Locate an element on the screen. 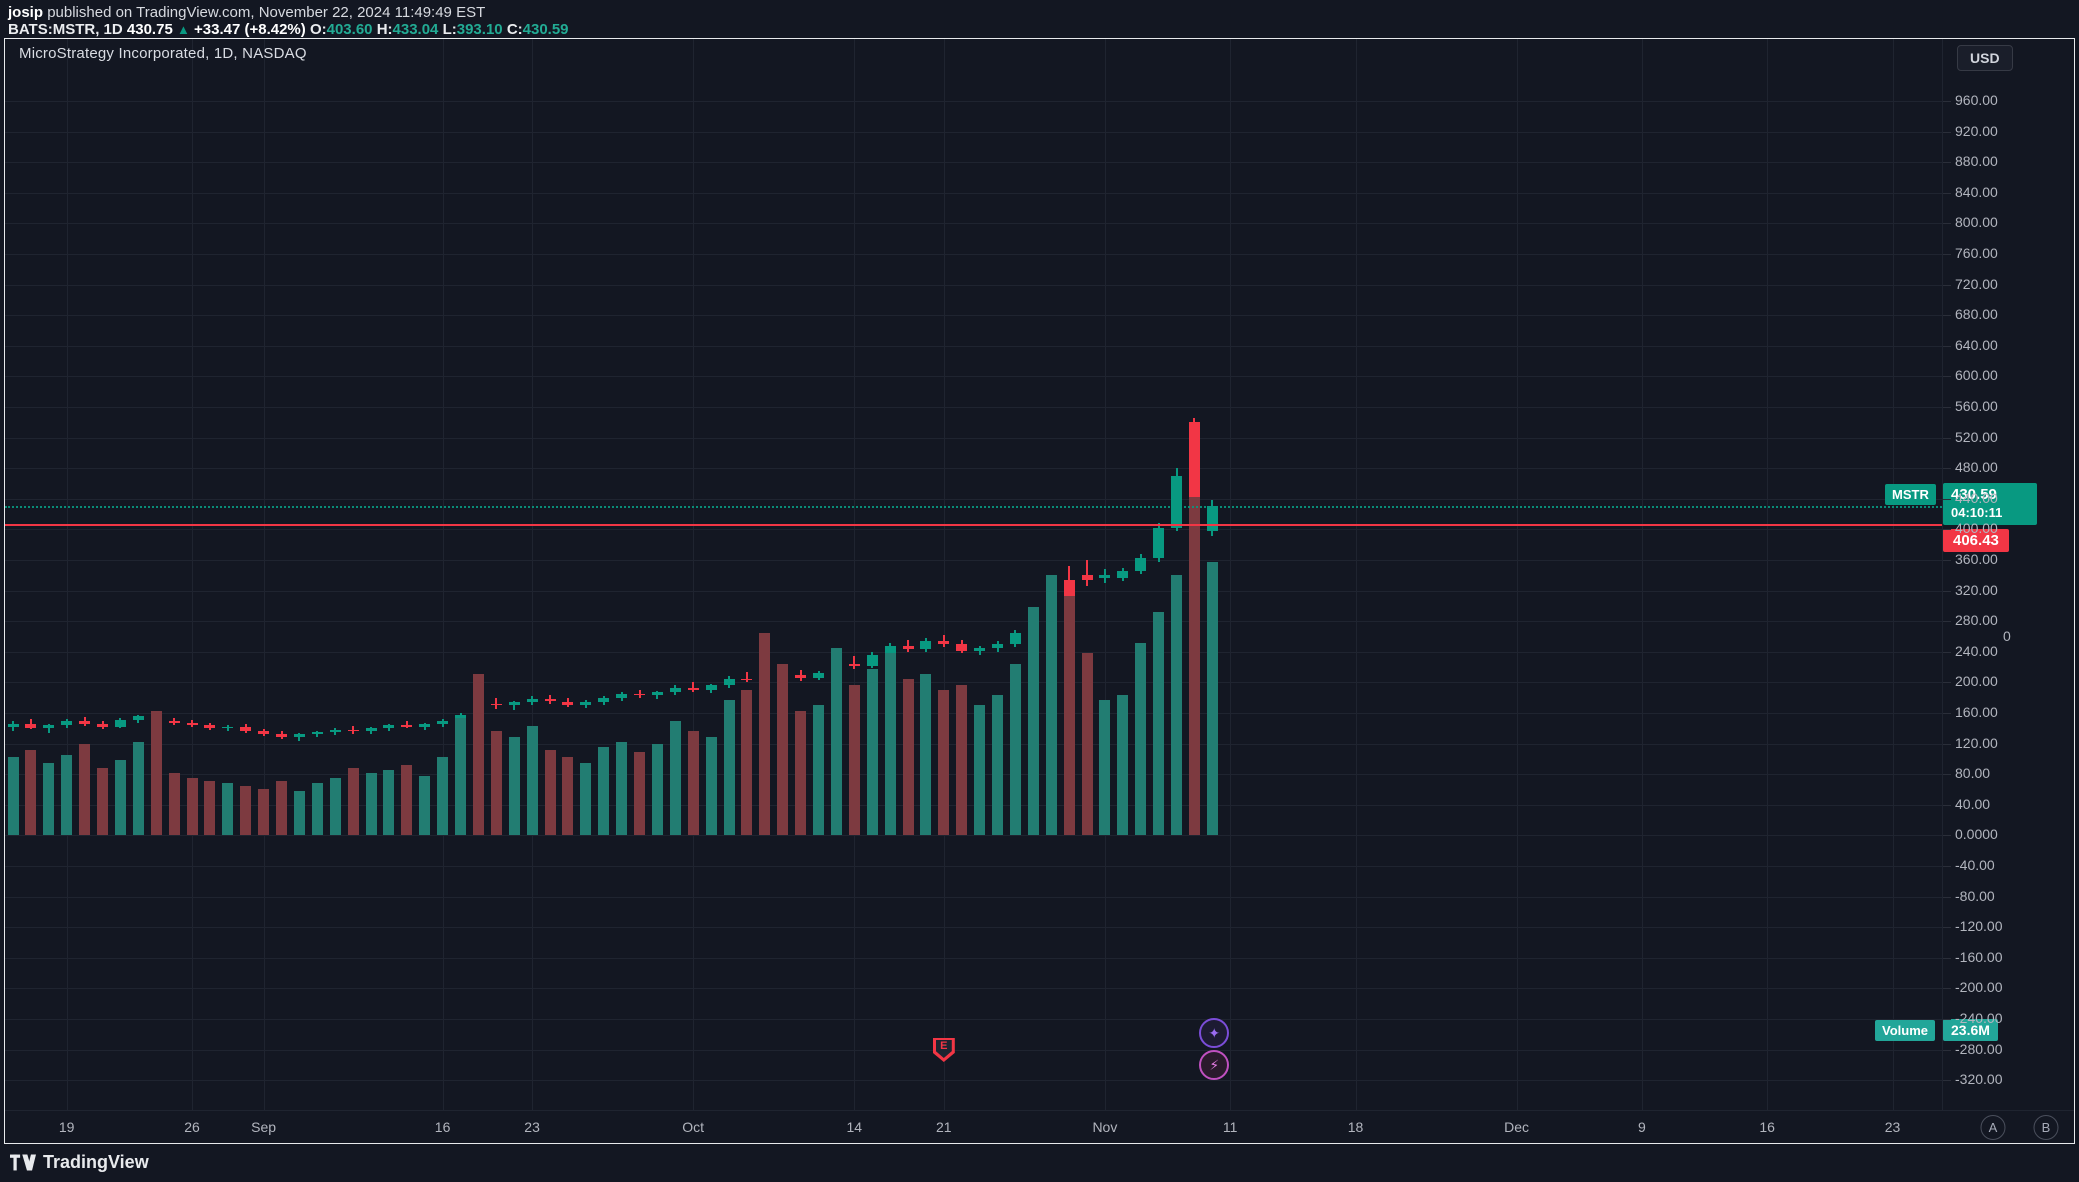  change-absolute: +33.47 is located at coordinates (217, 29).